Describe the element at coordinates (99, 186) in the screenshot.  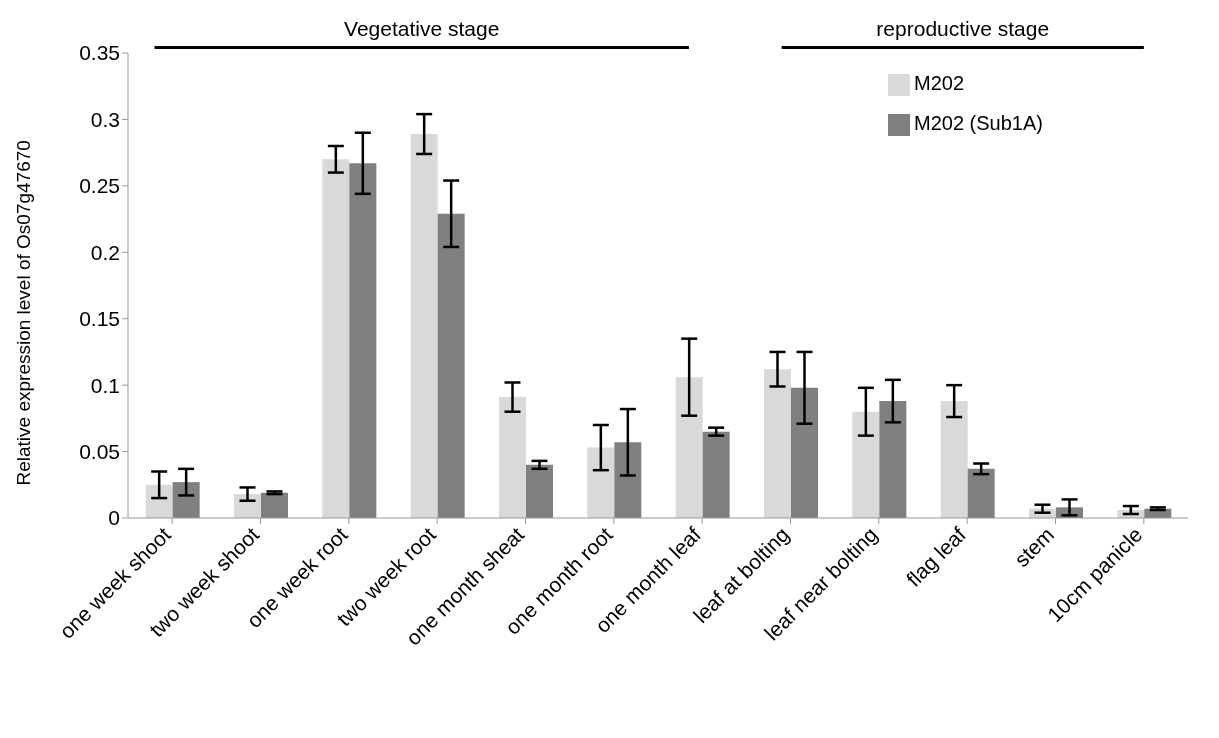
I see `y-tick-label: 0.25` at that location.